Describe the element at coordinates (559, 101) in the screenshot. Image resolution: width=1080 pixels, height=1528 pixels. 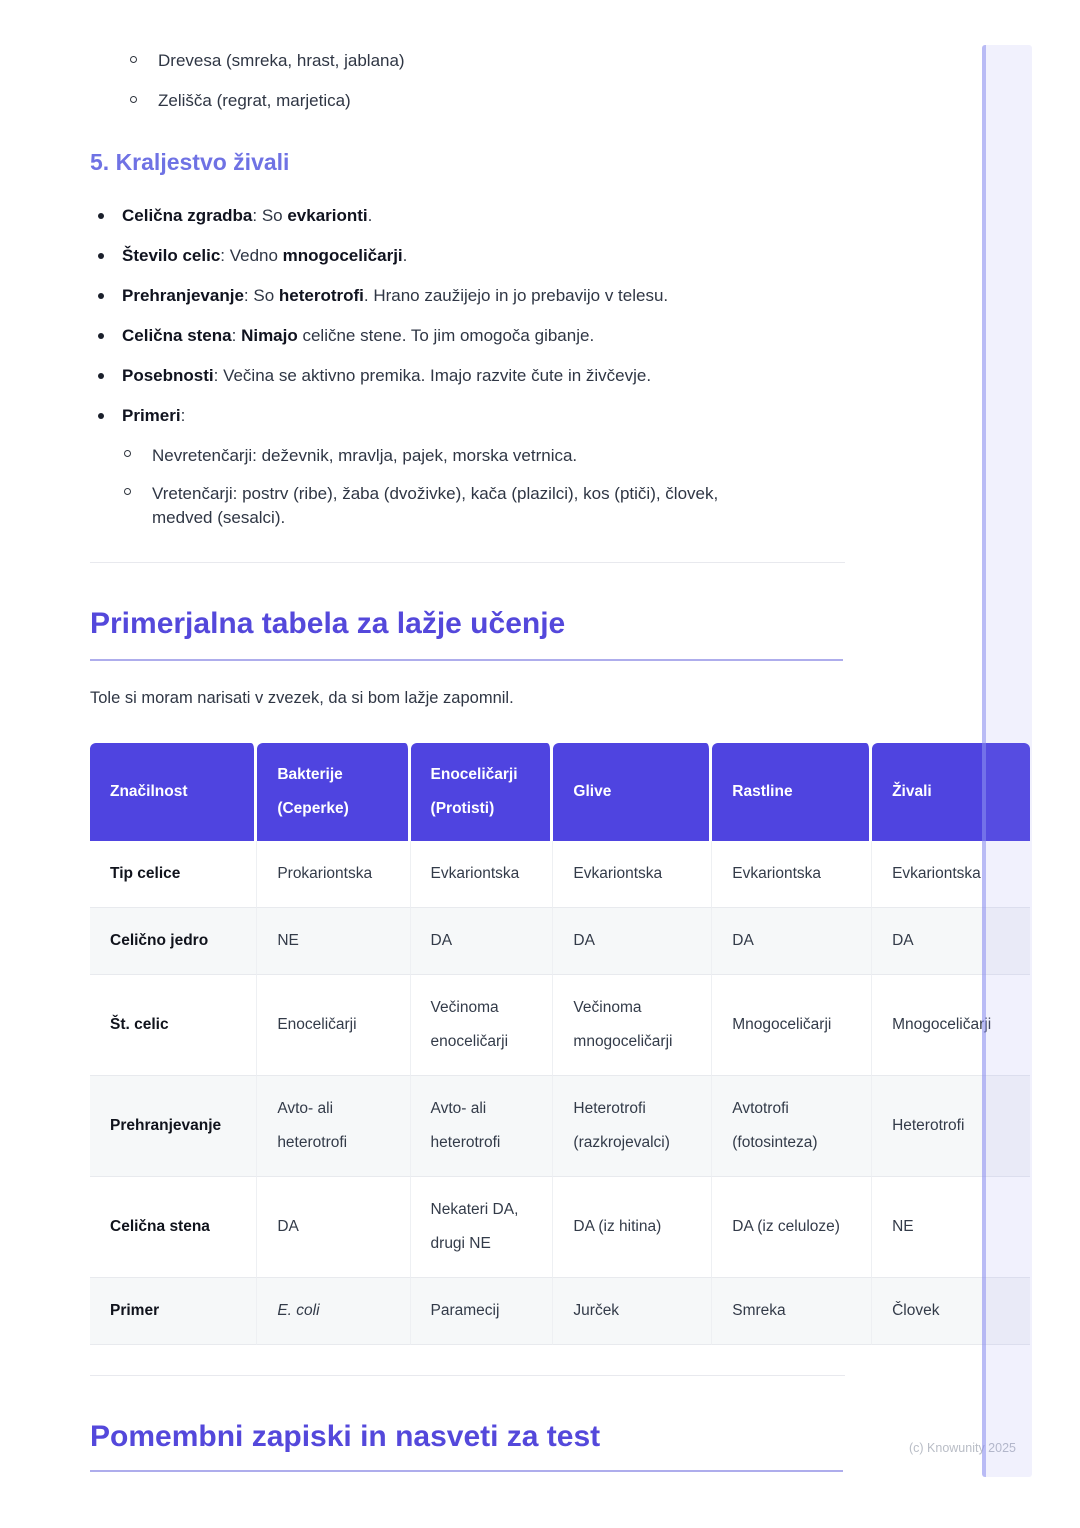
I see `list-item: Zelišča (regrat, marjetica)` at that location.